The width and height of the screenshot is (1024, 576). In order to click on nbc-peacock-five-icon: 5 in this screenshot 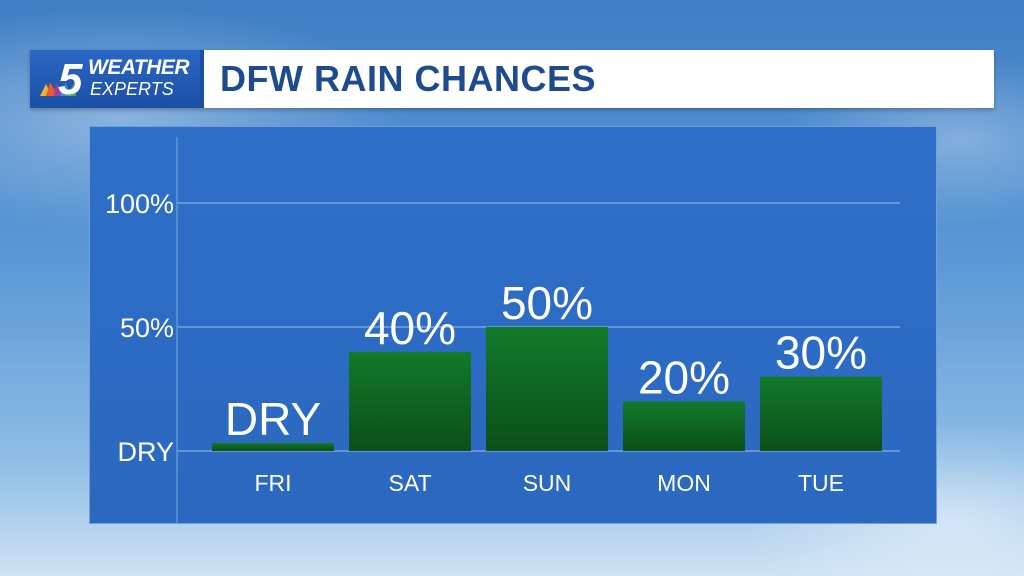, I will do `click(61, 79)`.